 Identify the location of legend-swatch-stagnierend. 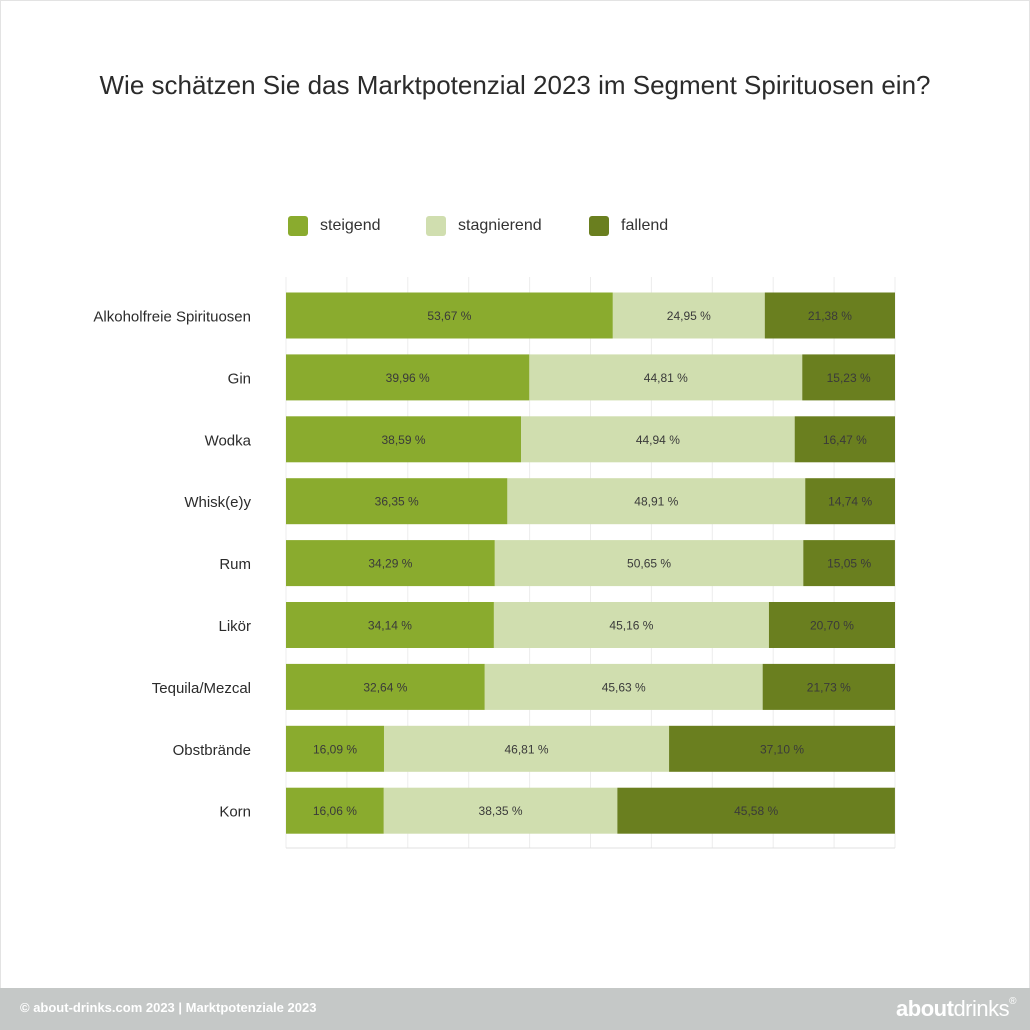
(436, 226).